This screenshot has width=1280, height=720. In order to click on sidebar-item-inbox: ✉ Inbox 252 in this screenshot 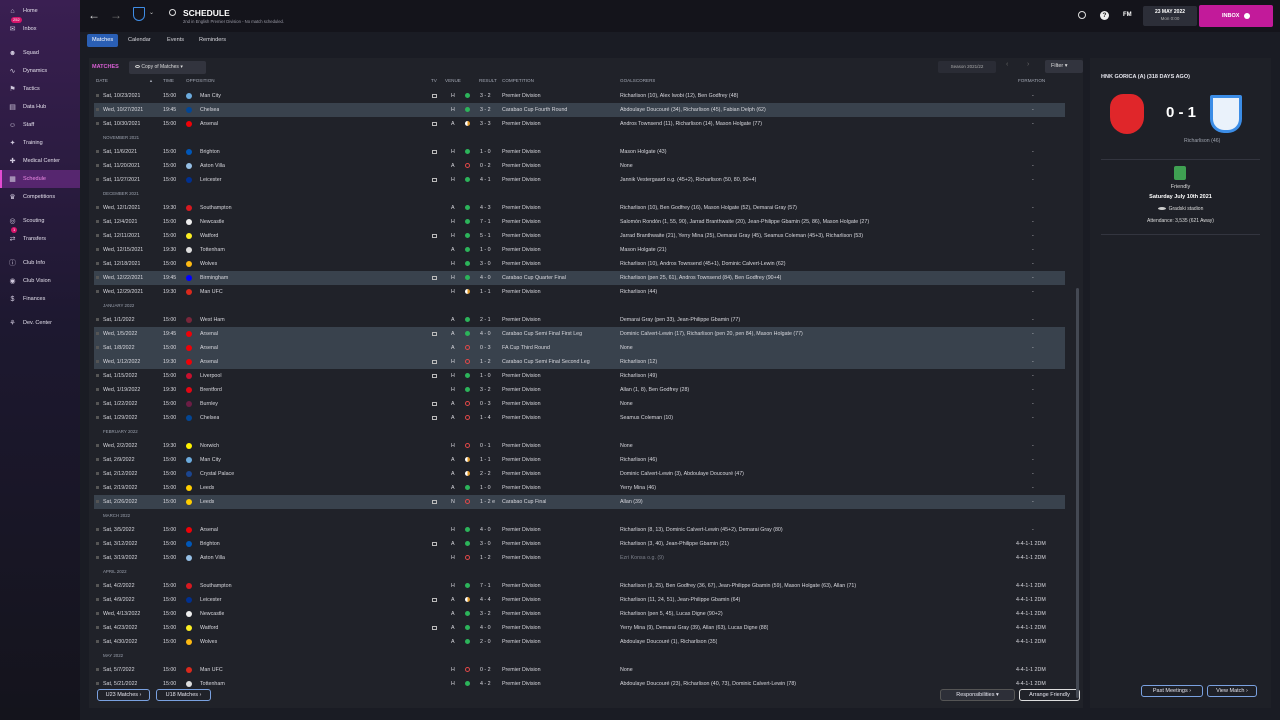, I will do `click(40, 27)`.